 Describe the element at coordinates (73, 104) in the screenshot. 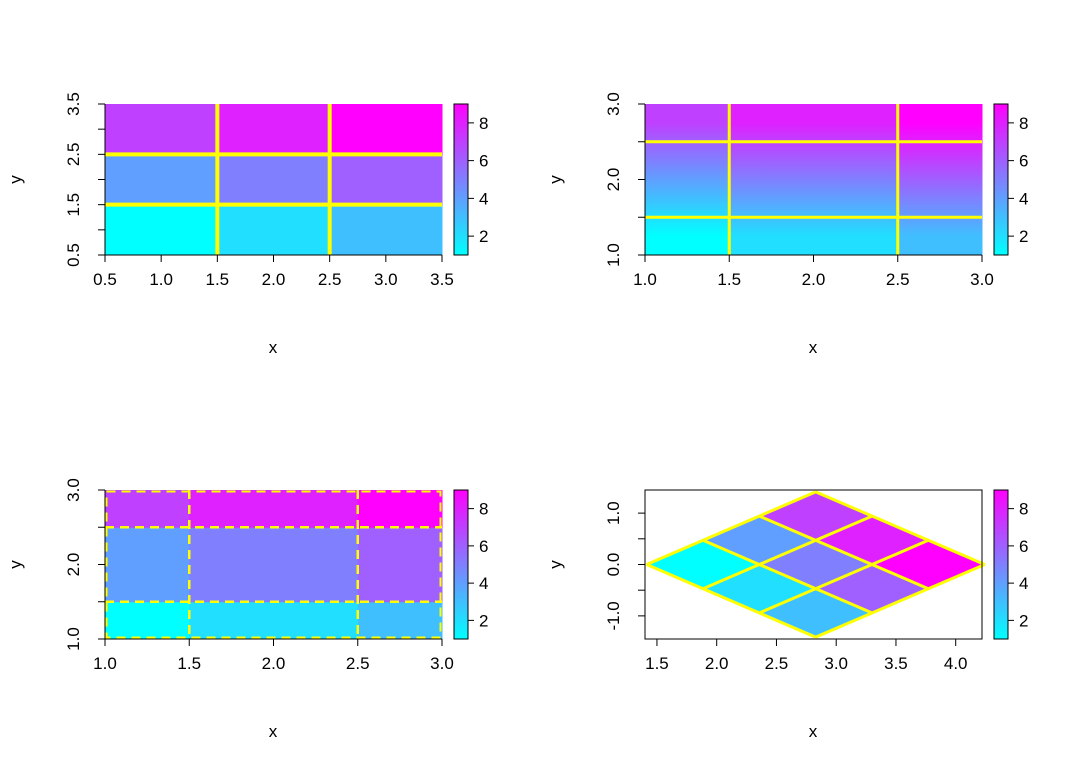

I see `y-tick-label: 3.5` at that location.